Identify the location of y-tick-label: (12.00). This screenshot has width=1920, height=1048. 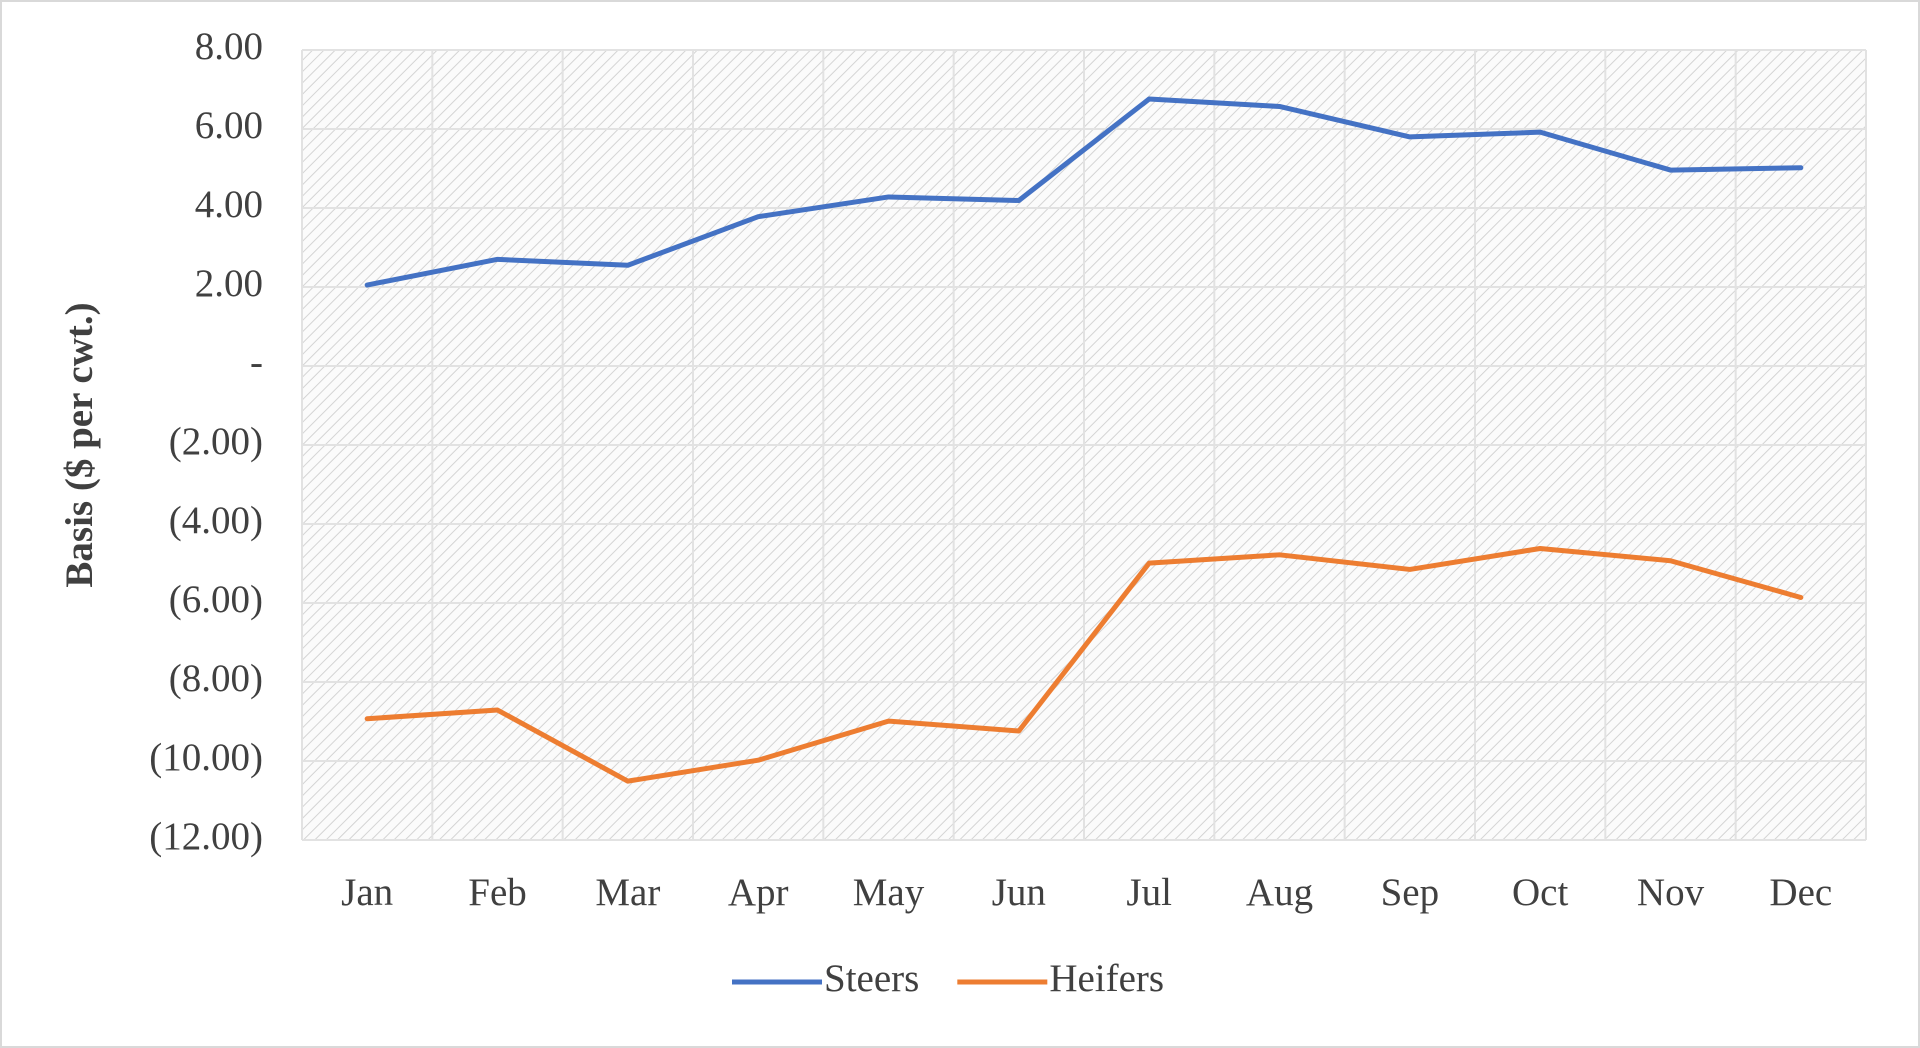
(206, 836).